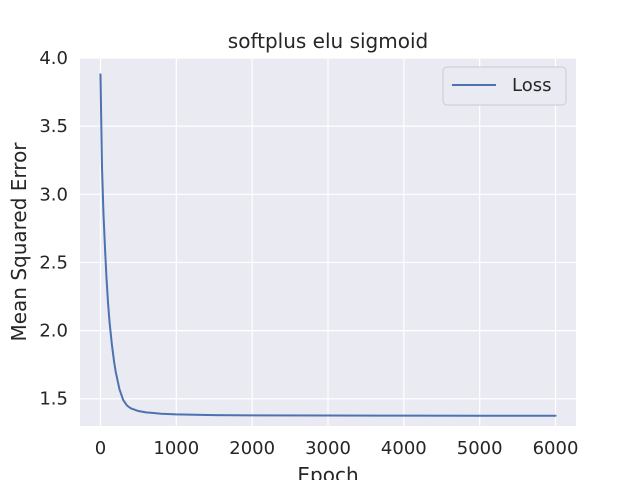 The image size is (640, 480). Describe the element at coordinates (19, 242) in the screenshot. I see `y-axis-label: Mean Squared Error` at that location.